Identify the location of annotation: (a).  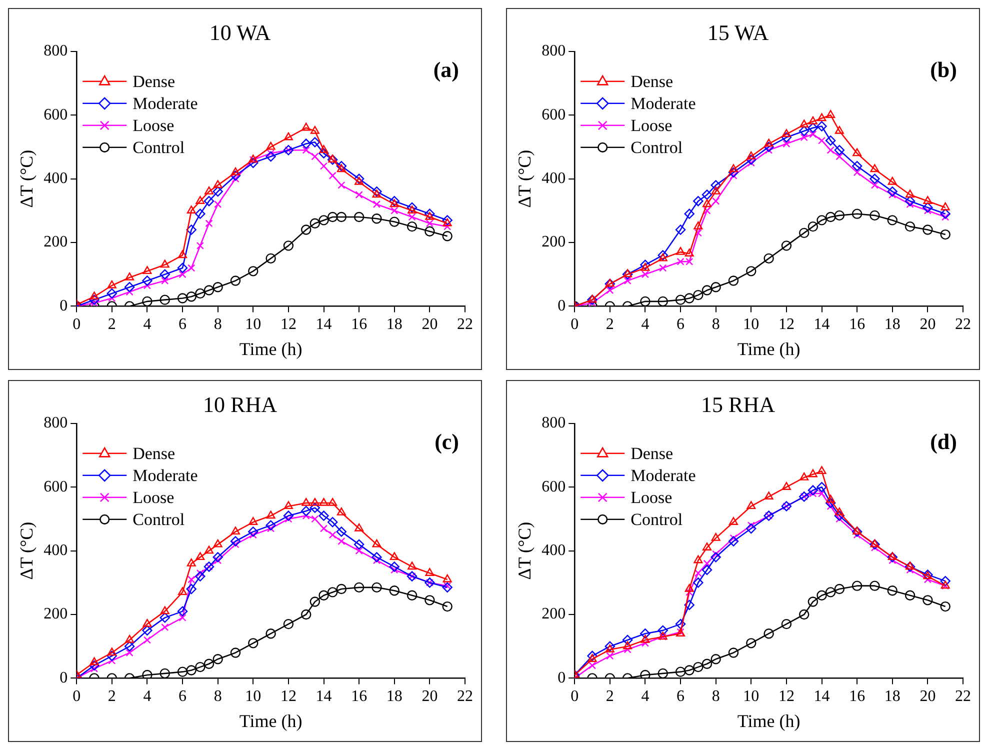
(446, 69).